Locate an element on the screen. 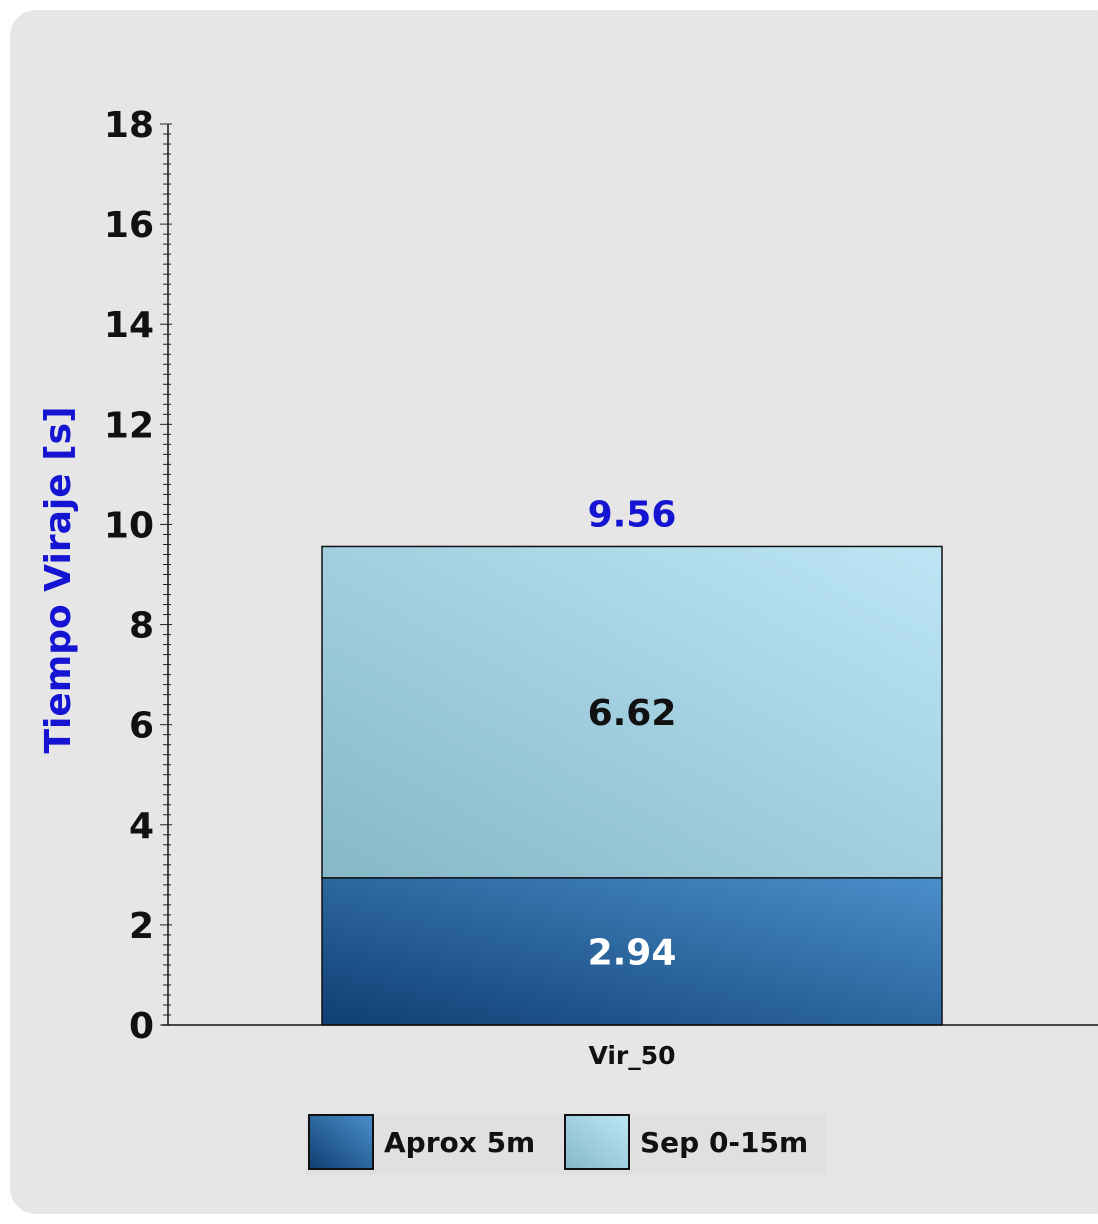 The height and width of the screenshot is (1224, 1098). y-tick-label: 0 is located at coordinates (141, 1026).